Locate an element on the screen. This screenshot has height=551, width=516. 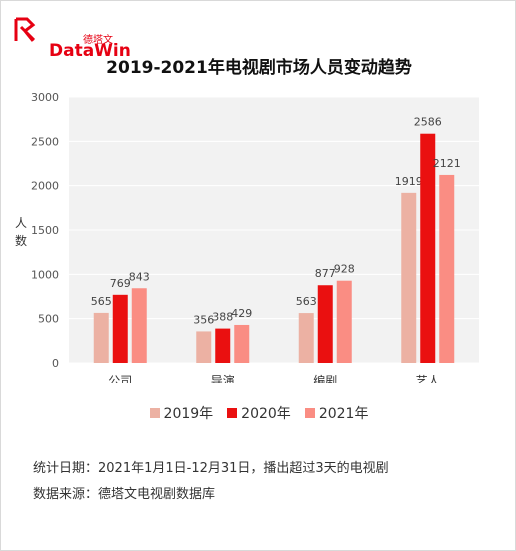
chart-legend: 2019年 2020年 2021年 is located at coordinates (258, 413).